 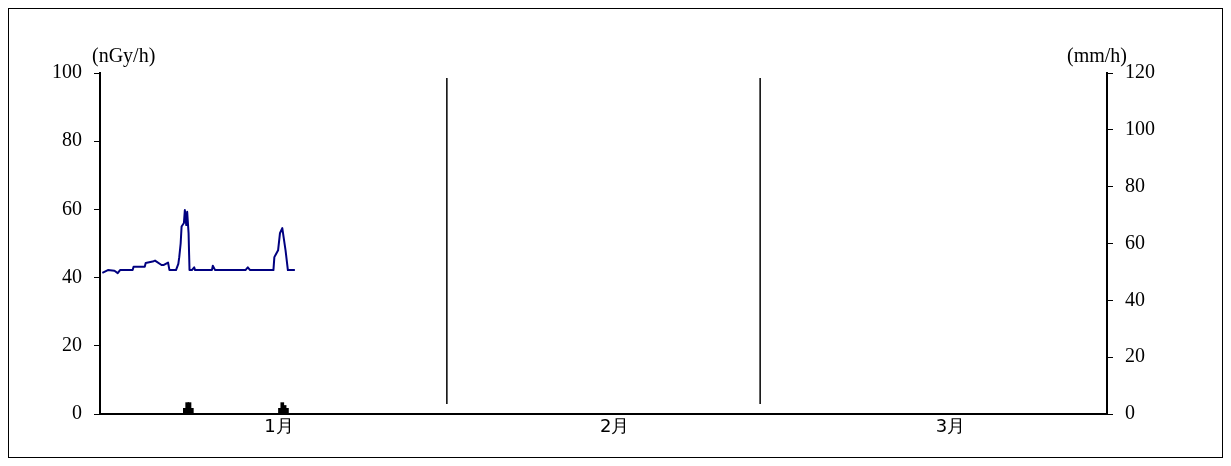 I want to click on x-tick-label: 3月, so click(x=950, y=426).